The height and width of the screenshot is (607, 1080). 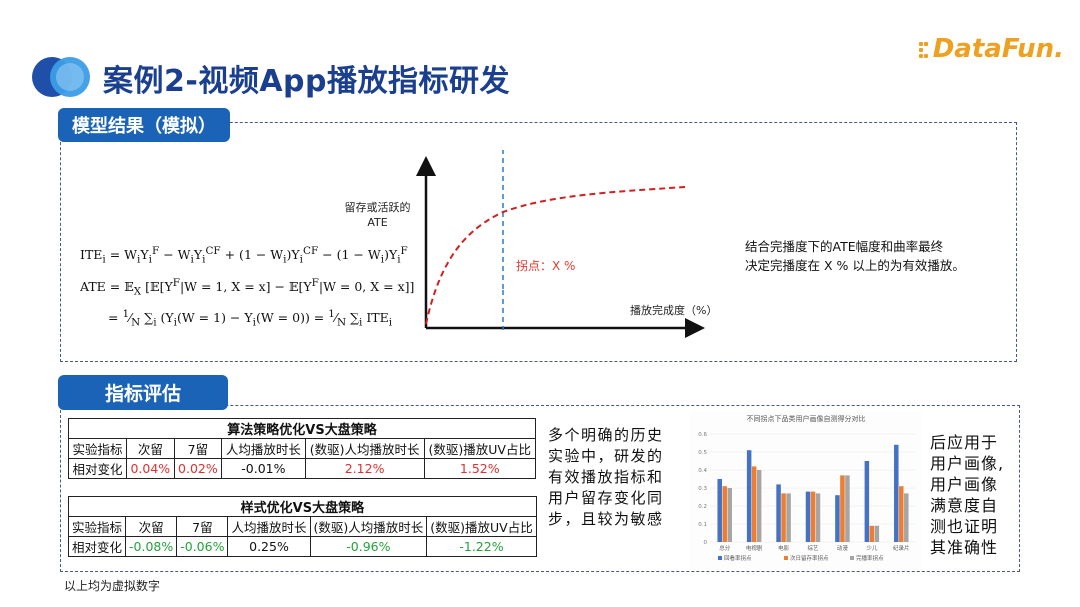 I want to click on y-axis-label: 留存或活跃的 ATE, so click(x=377, y=215).